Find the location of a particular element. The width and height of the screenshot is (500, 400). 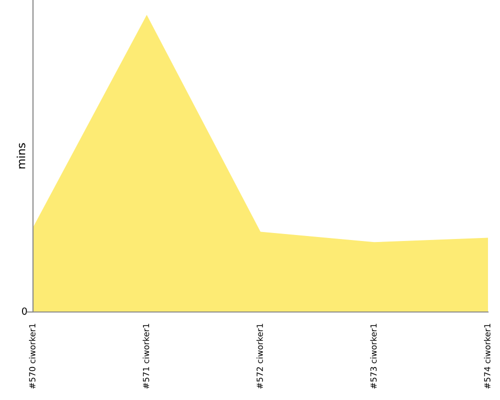

y-axis-title: mins is located at coordinates (21, 155).